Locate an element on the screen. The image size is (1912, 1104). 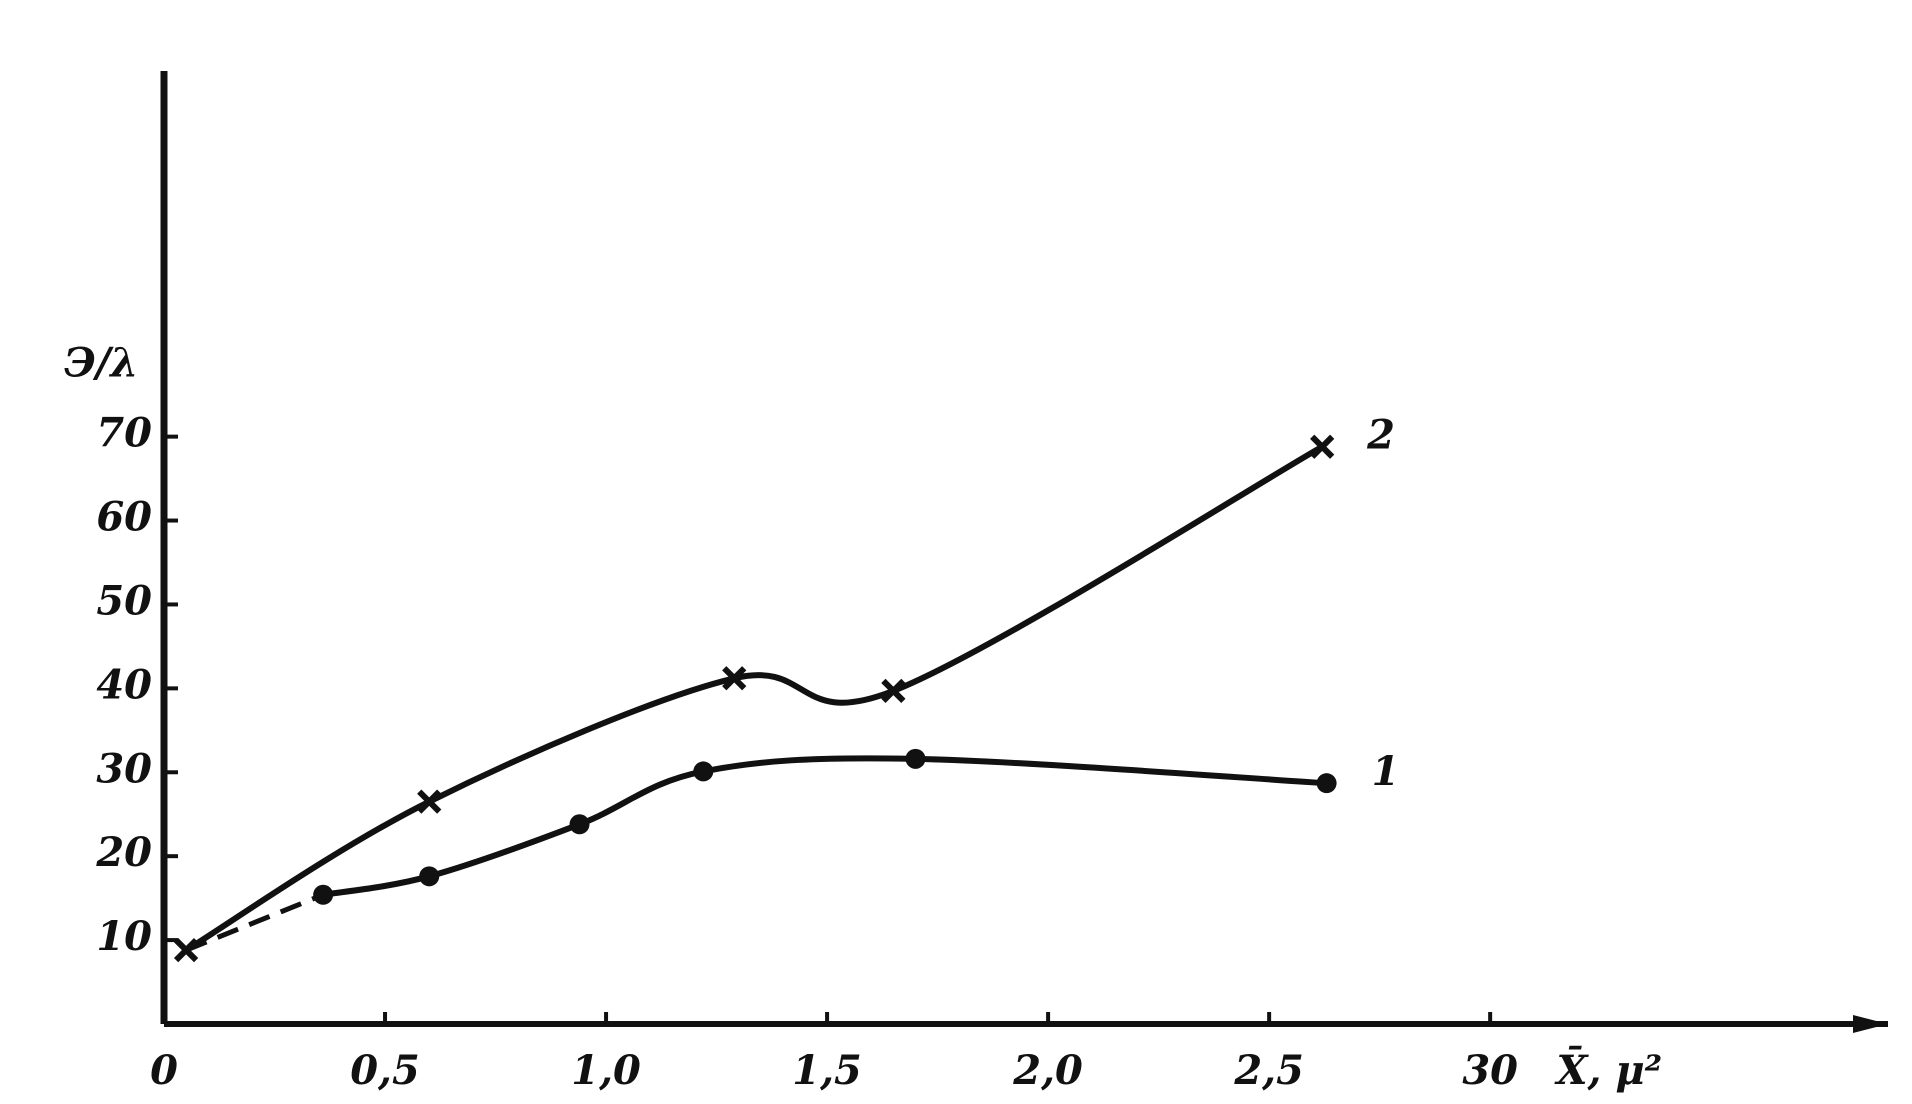
x-tick-label: 0 is located at coordinates (164, 1070).